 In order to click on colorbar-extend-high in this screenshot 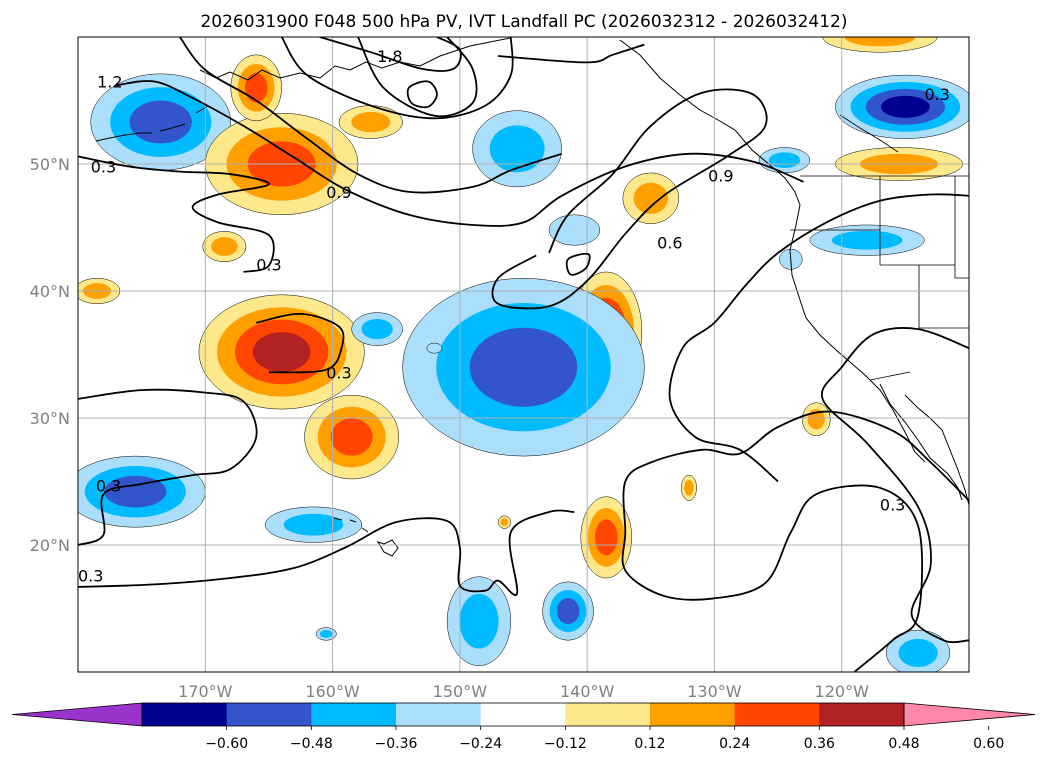, I will do `click(969, 714)`.